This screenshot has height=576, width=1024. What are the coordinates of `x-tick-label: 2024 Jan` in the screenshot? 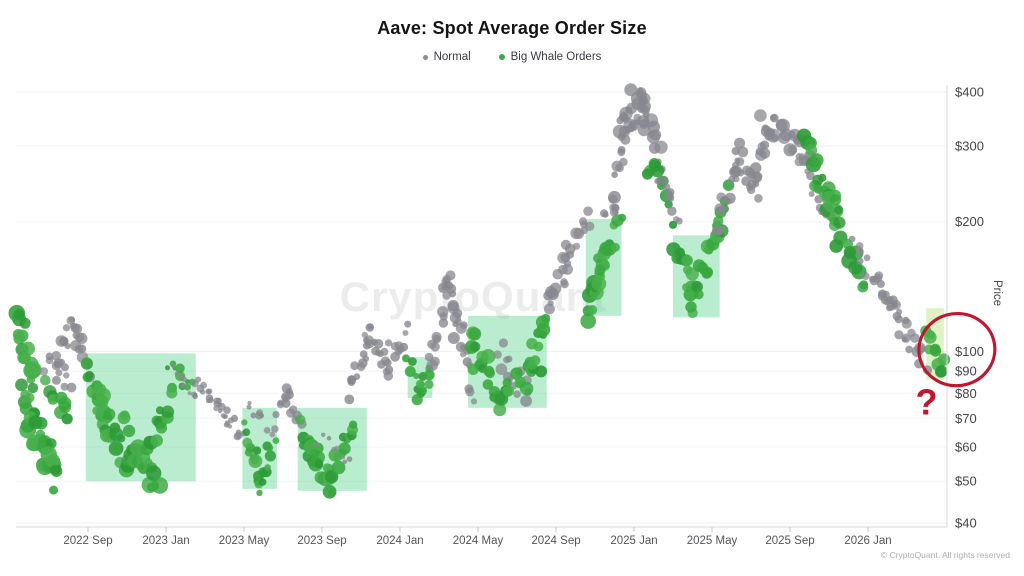 It's located at (399, 541).